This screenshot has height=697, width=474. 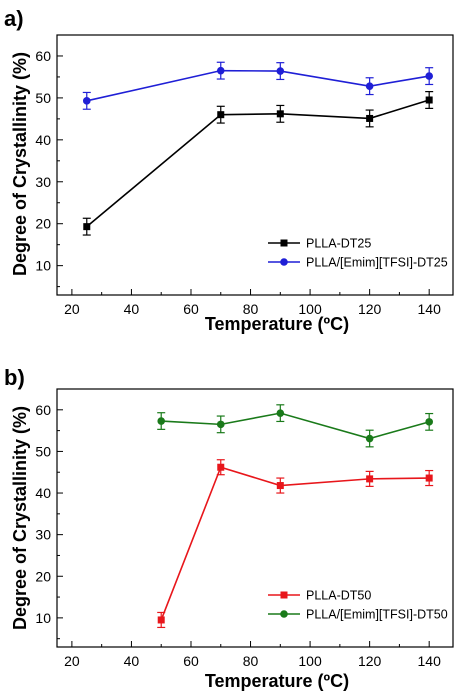 What do you see at coordinates (43, 140) in the screenshot?
I see `y-tick-label-a: 40` at bounding box center [43, 140].